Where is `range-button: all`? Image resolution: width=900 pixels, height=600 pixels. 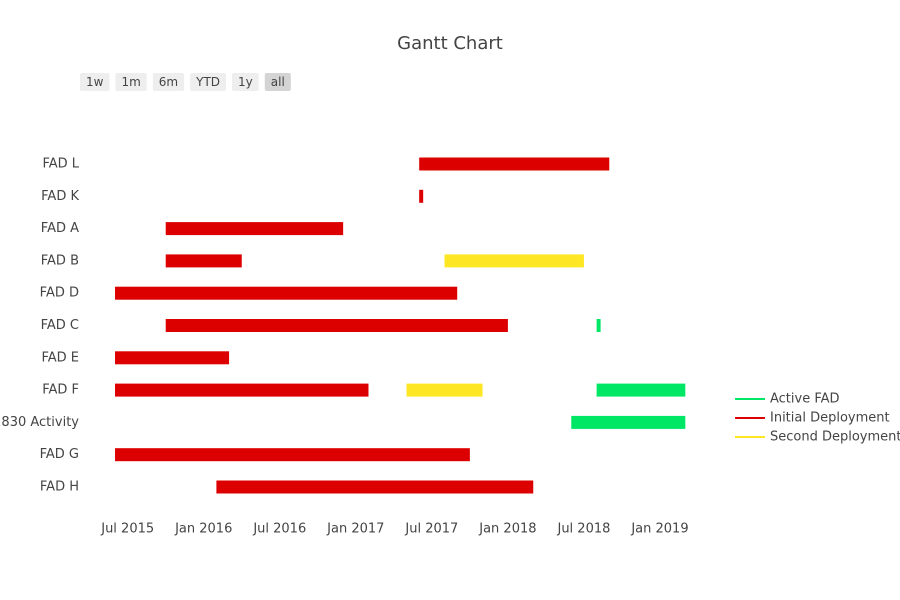
range-button: all is located at coordinates (277, 82).